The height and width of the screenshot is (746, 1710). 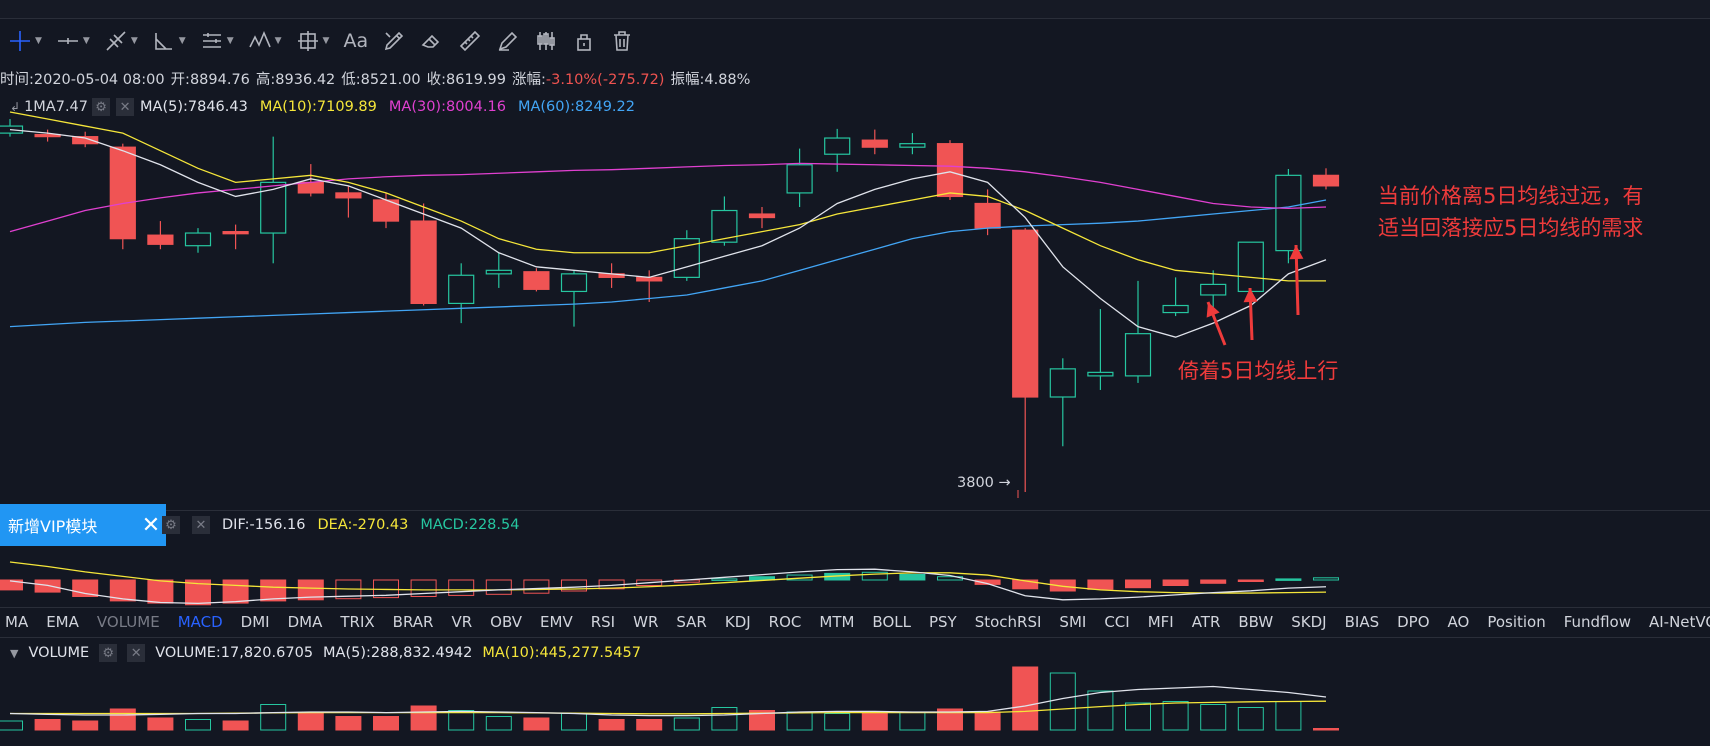 What do you see at coordinates (785, 622) in the screenshot?
I see `tab-roc: ROC` at bounding box center [785, 622].